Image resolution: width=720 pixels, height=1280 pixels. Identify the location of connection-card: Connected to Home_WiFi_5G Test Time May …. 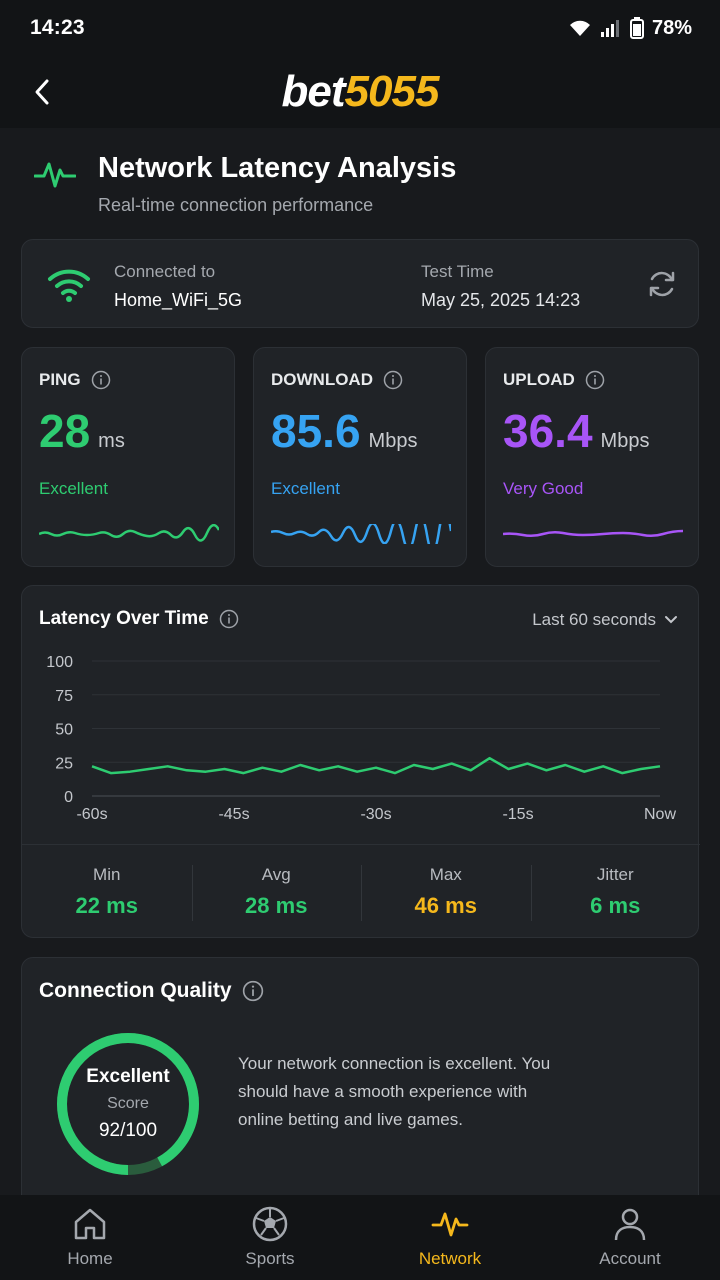
(360, 283).